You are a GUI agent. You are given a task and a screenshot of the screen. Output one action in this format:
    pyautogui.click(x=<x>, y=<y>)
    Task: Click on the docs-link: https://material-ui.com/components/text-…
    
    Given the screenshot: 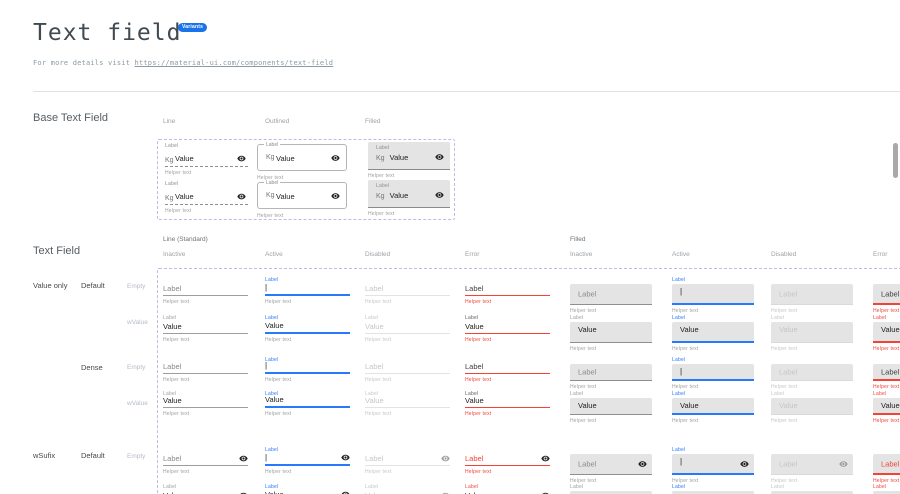 What is the action you would take?
    pyautogui.click(x=234, y=63)
    